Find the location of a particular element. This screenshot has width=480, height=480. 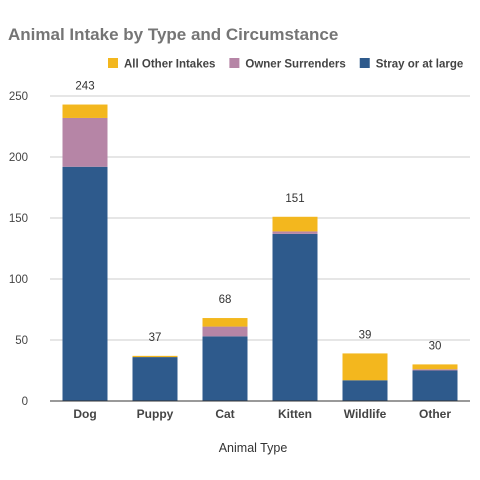

legend-swatch-all-other-intakes is located at coordinates (113, 63).